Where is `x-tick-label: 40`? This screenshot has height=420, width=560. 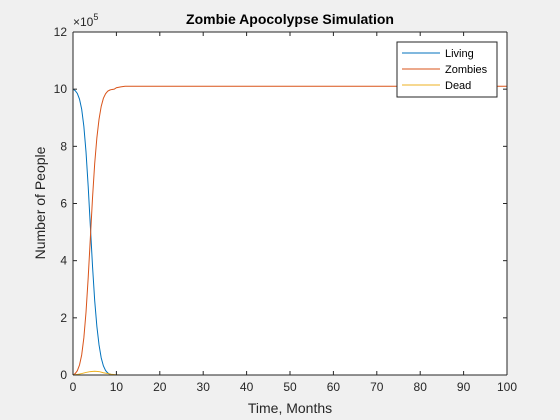 x-tick-label: 40 is located at coordinates (247, 387).